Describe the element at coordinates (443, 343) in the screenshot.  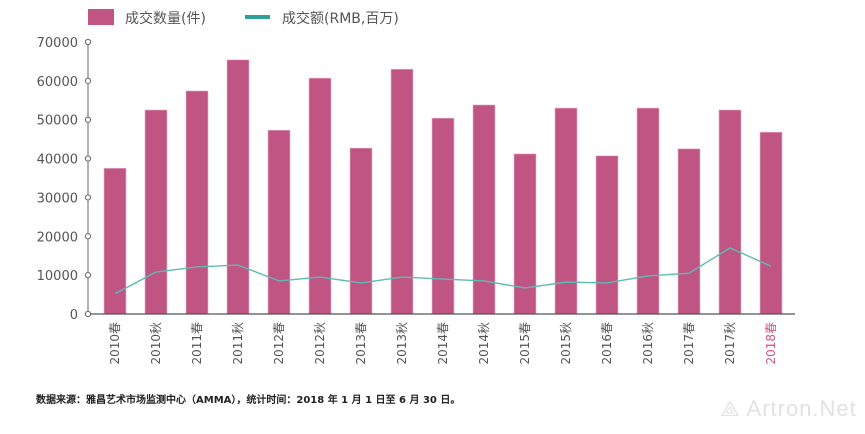
I see `x-tick-label: 2014春` at that location.